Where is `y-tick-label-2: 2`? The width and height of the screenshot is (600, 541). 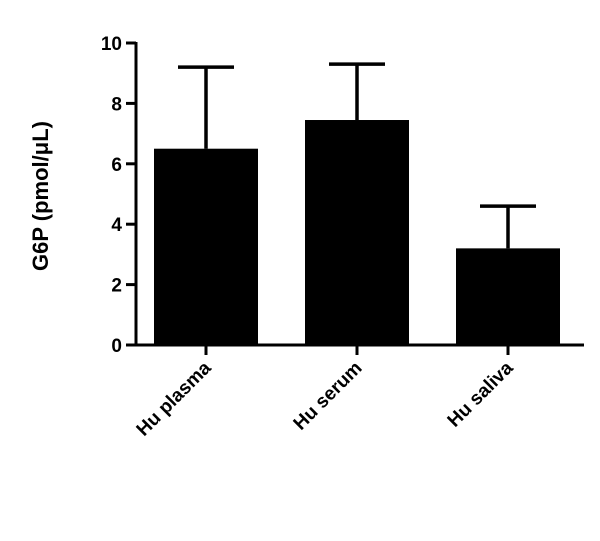
y-tick-label-2: 2 is located at coordinates (116, 286).